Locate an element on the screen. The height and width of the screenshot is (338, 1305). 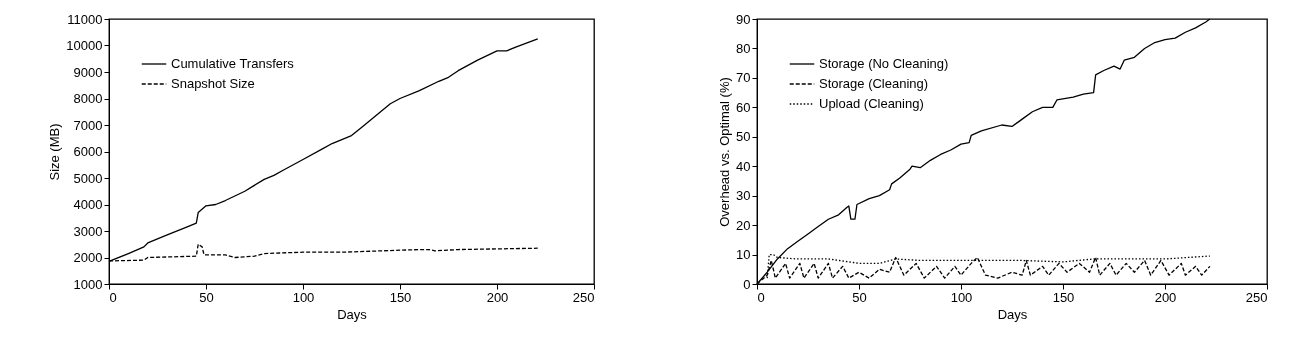
y-tick-label: 40 is located at coordinates (743, 166).